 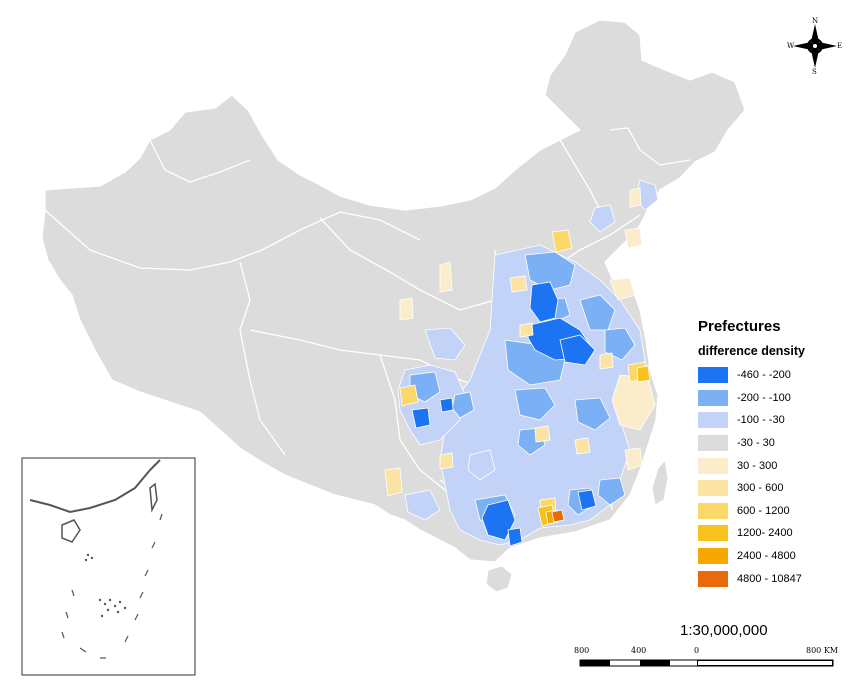 I want to click on scale-tick-800: 800, so click(x=582, y=650).